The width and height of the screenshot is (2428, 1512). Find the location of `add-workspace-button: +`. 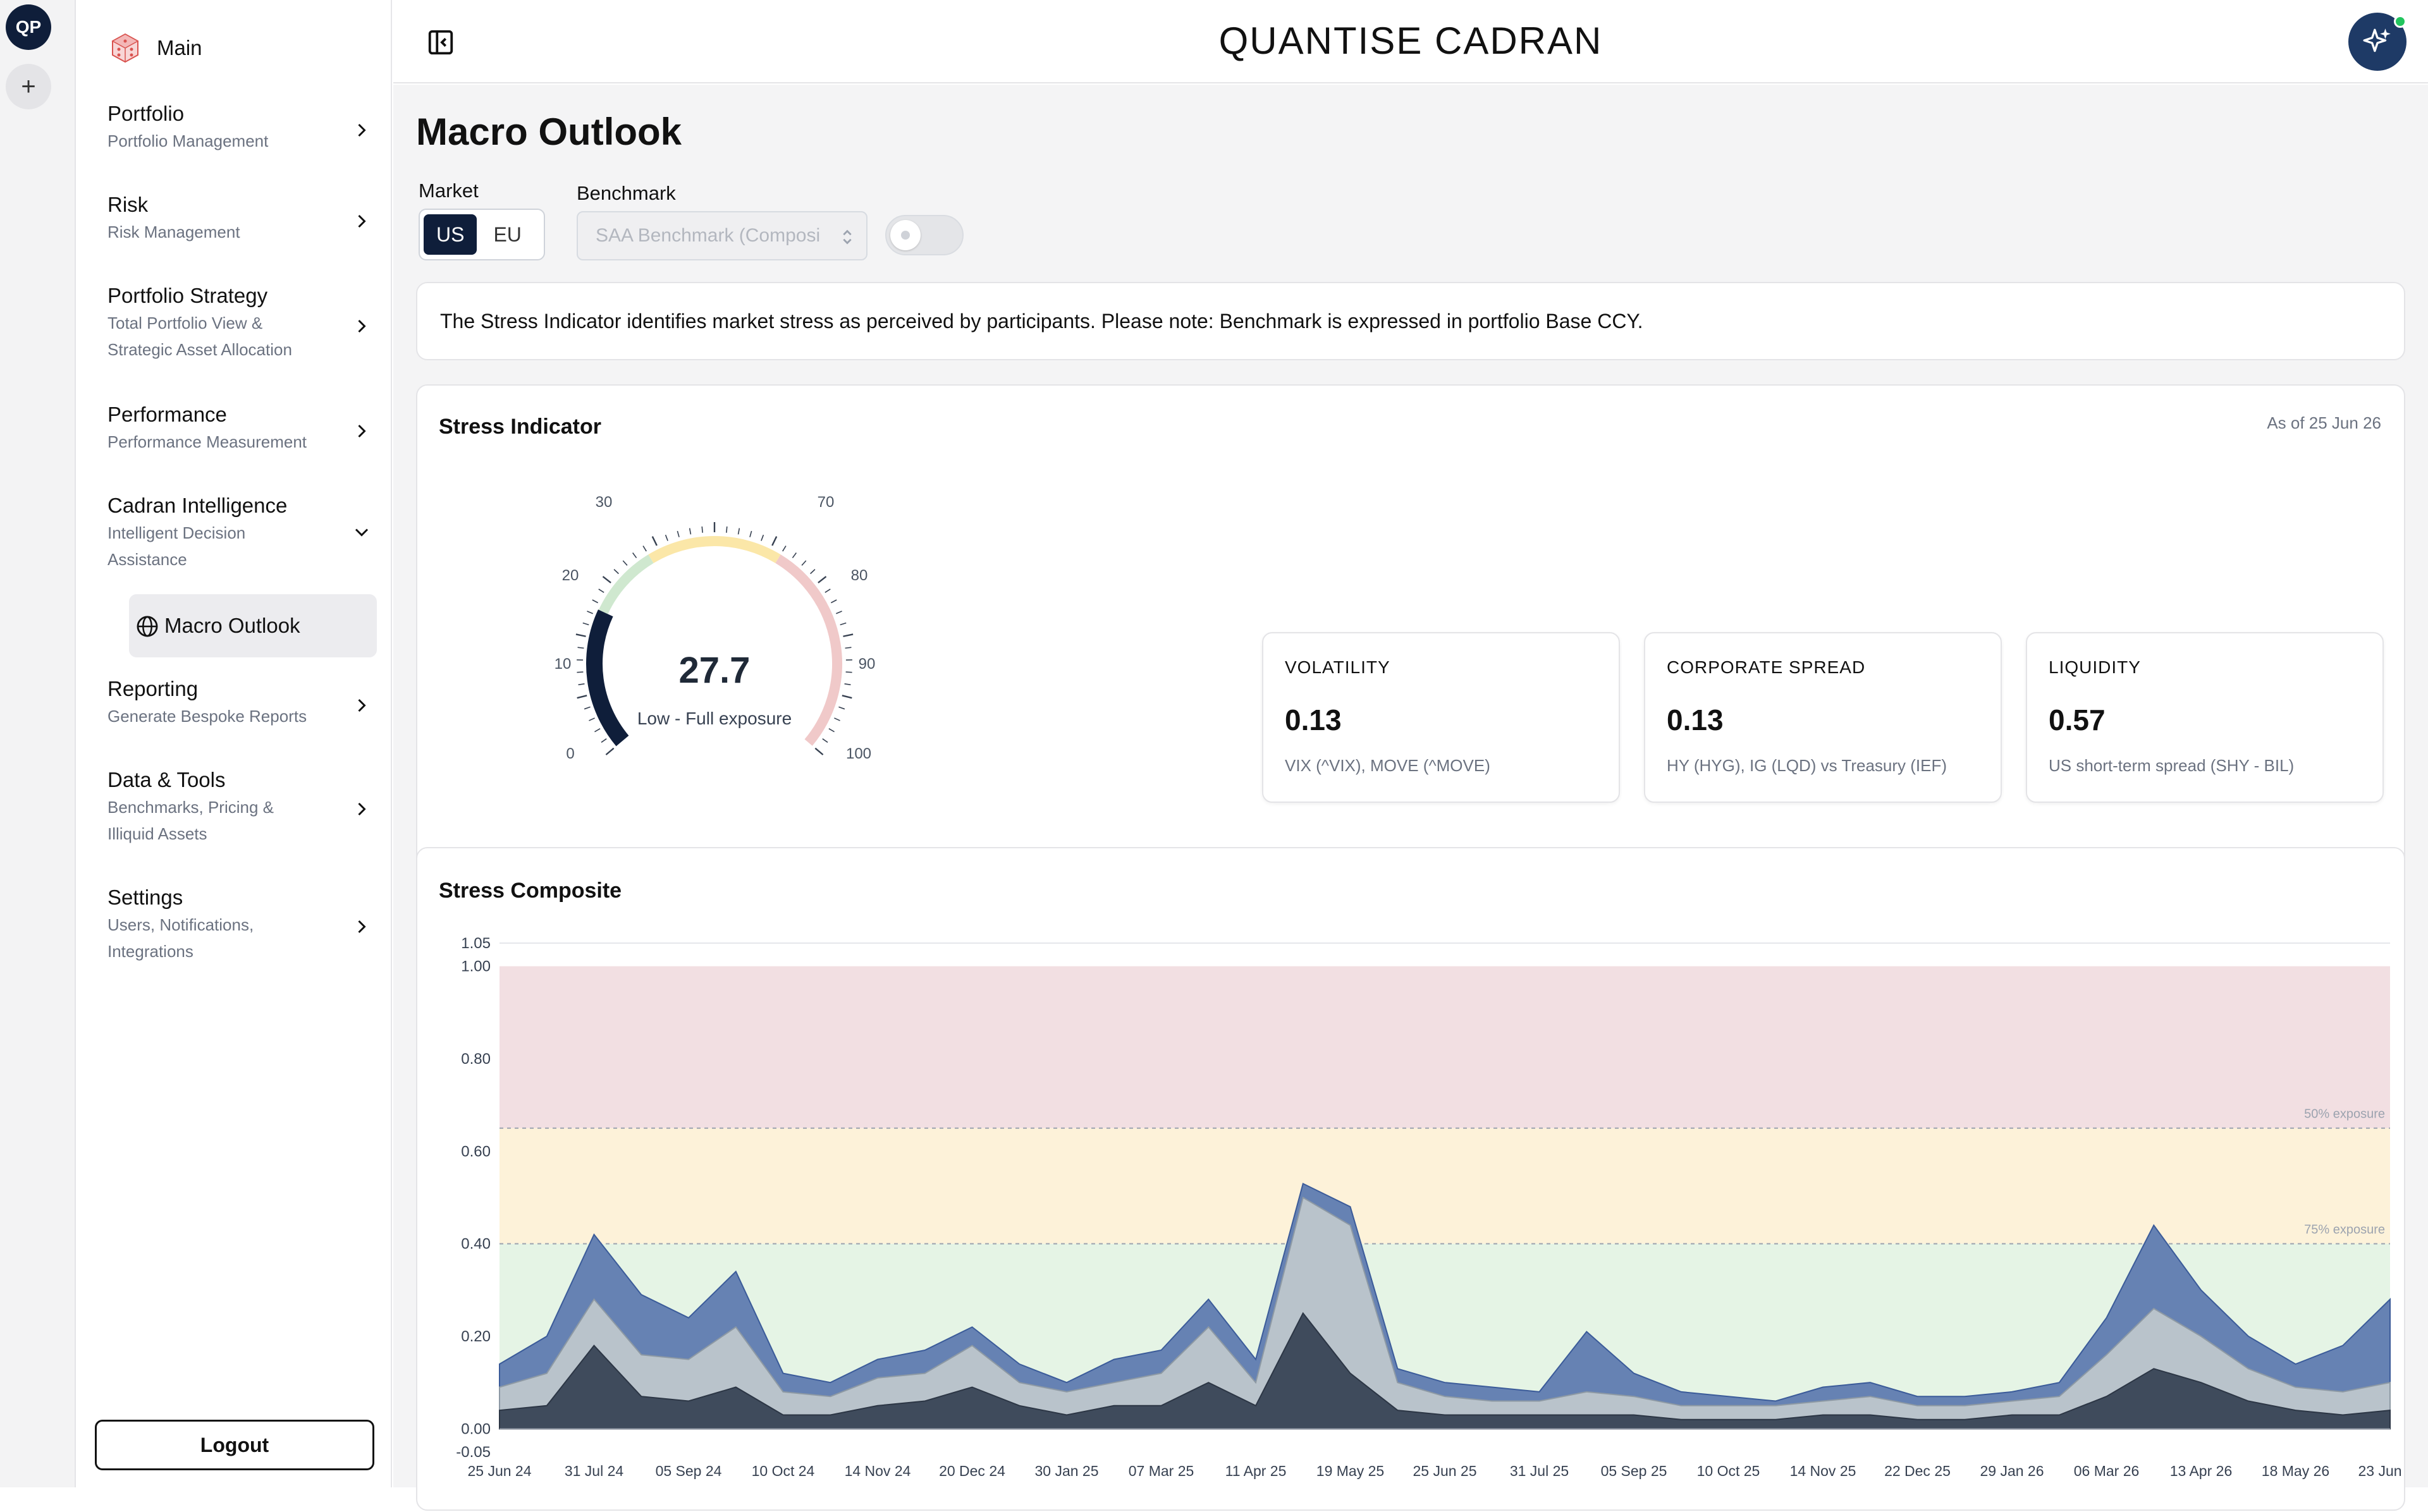

add-workspace-button: + is located at coordinates (29, 86).